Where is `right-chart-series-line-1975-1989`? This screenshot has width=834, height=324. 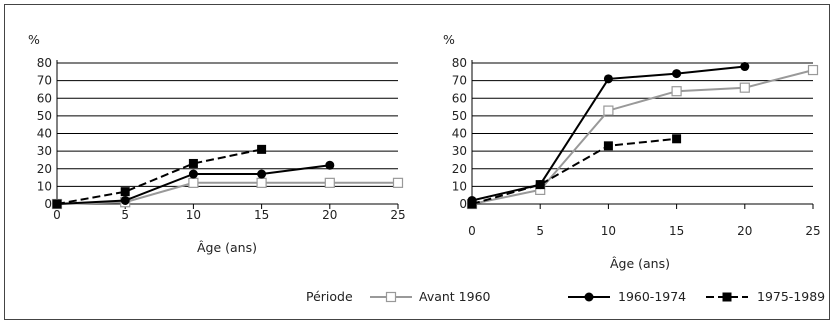
right-chart-series-line-1975-1989 is located at coordinates (574, 171).